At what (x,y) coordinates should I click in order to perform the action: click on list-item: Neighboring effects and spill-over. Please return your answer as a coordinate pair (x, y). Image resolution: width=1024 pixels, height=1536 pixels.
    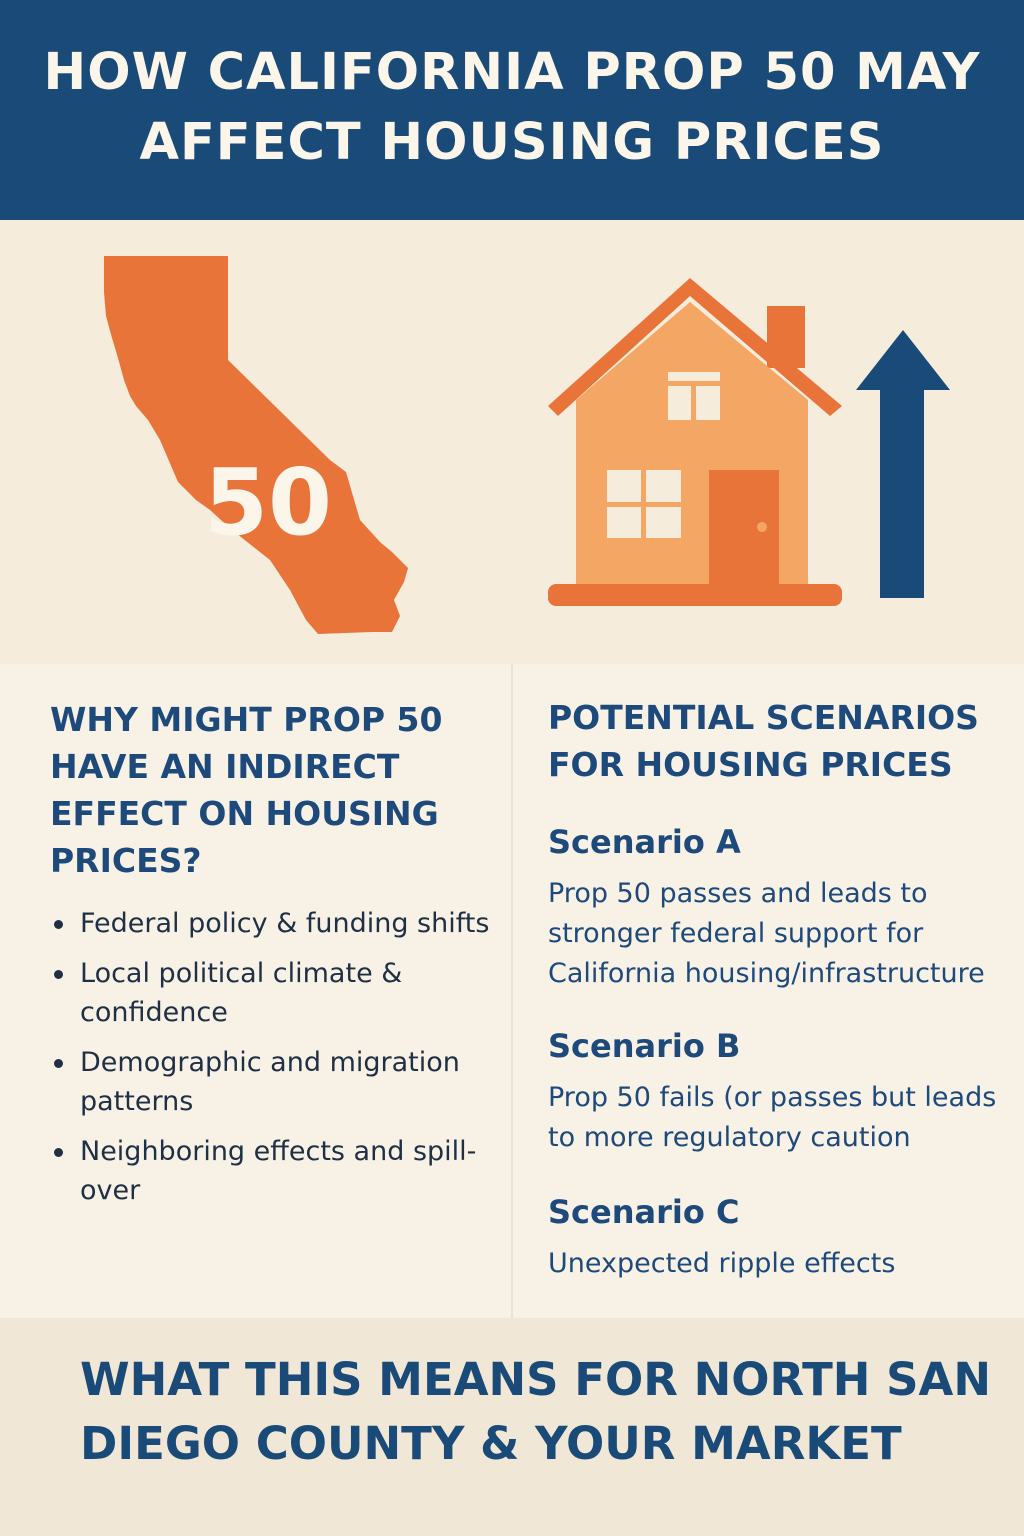
    Looking at the image, I should click on (275, 1171).